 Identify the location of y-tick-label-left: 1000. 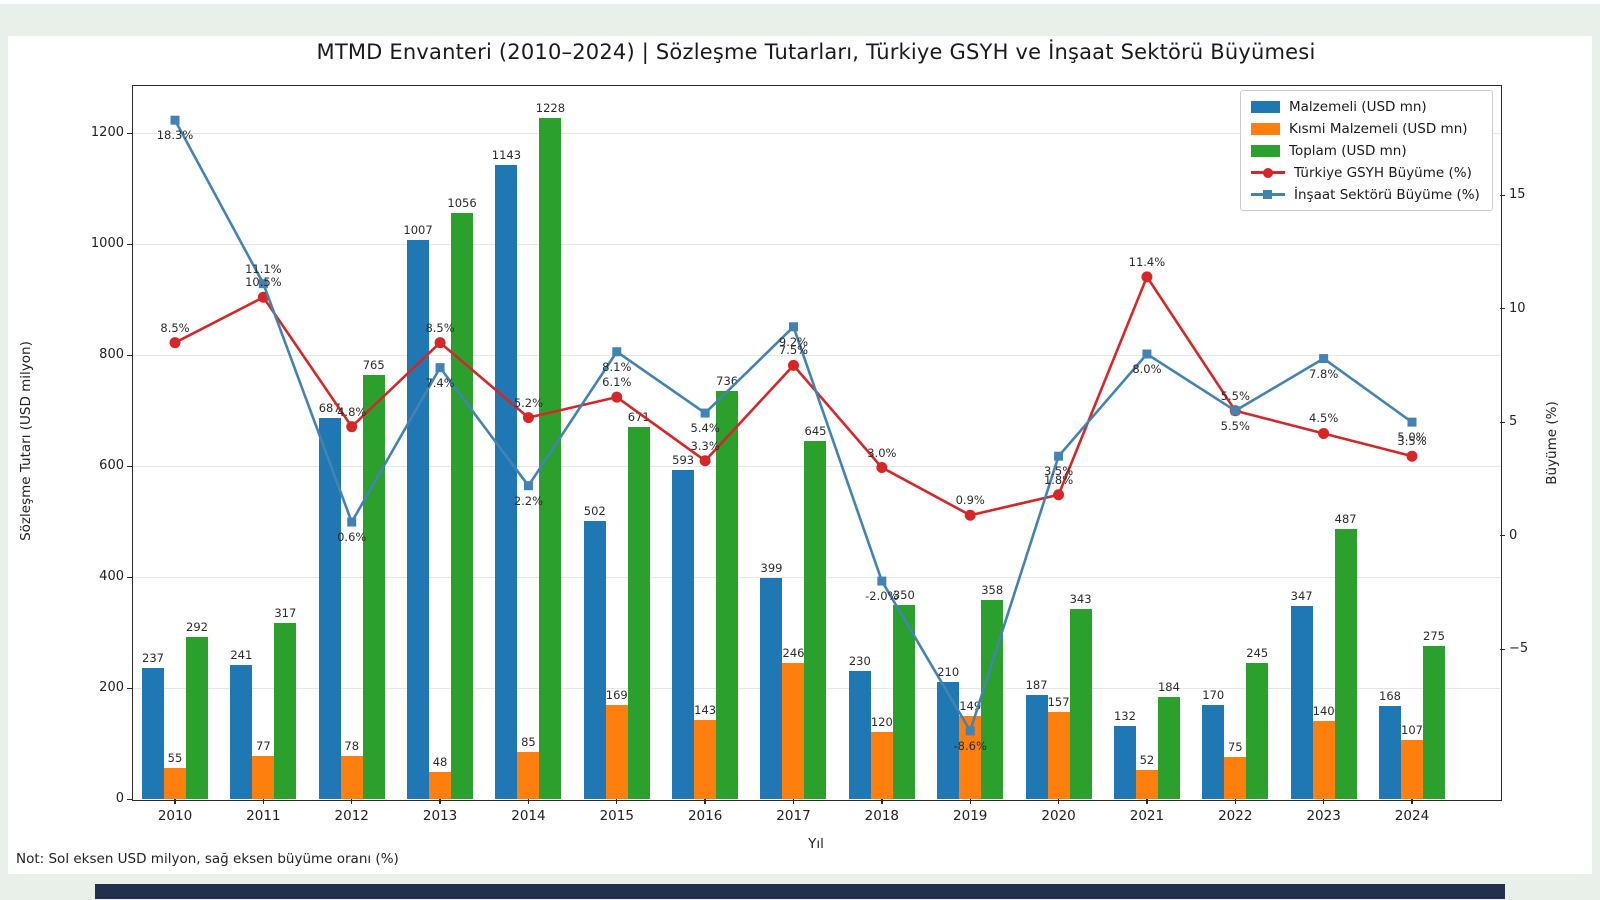
(107, 244).